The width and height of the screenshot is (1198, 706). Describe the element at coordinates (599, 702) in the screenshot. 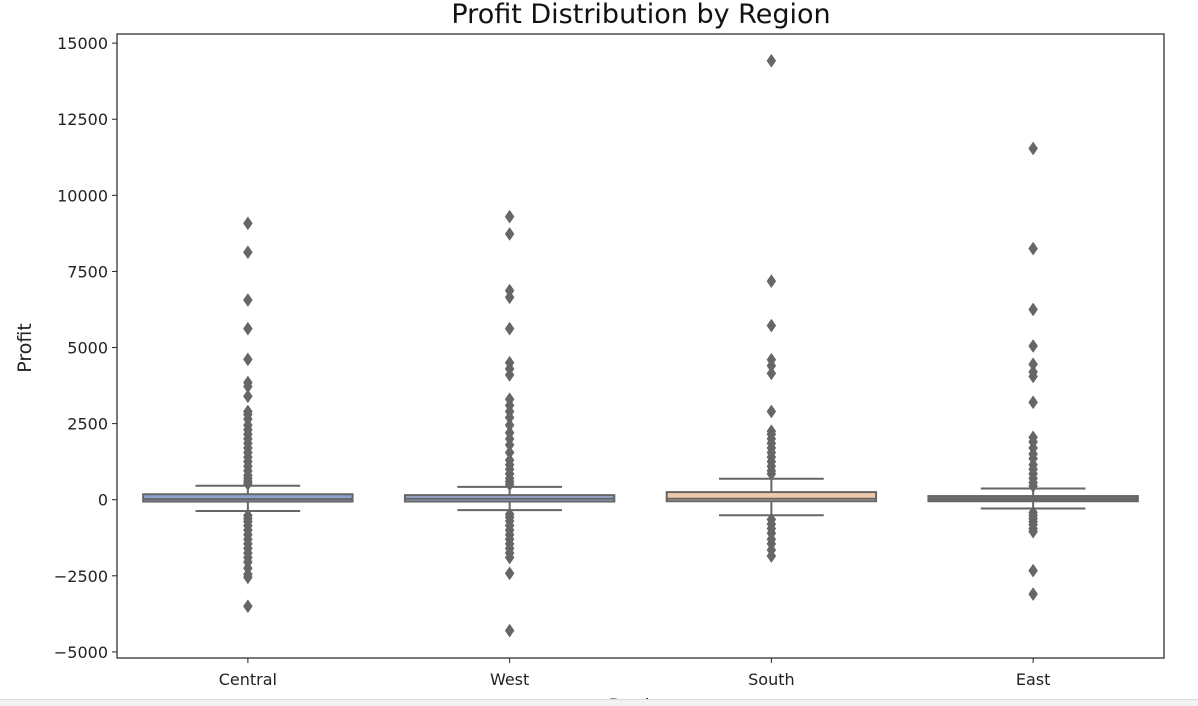

I see `bottom-scroll-strip` at that location.